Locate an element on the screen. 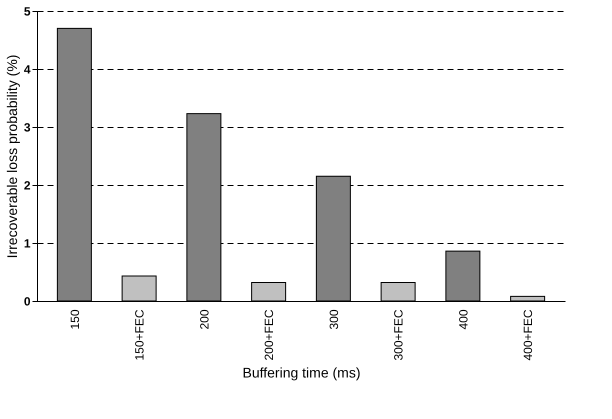 The image size is (612, 419). y-tick-label: 5 is located at coordinates (27, 11).